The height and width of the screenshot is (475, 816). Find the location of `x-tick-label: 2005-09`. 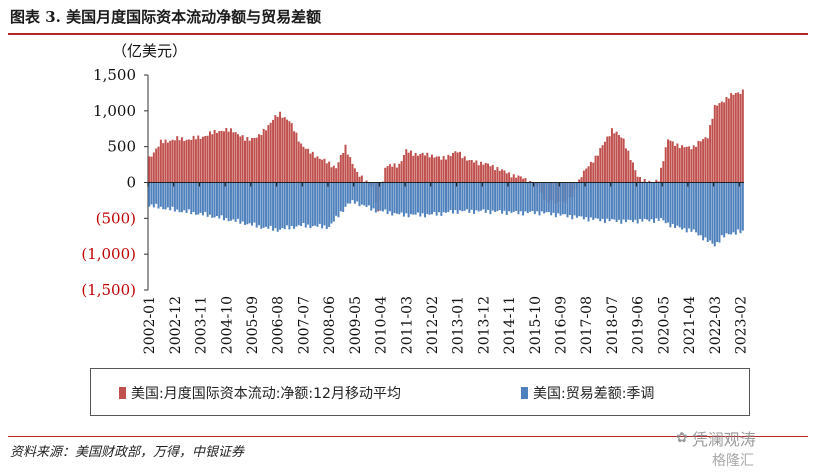

x-tick-label: 2005-09 is located at coordinates (253, 325).